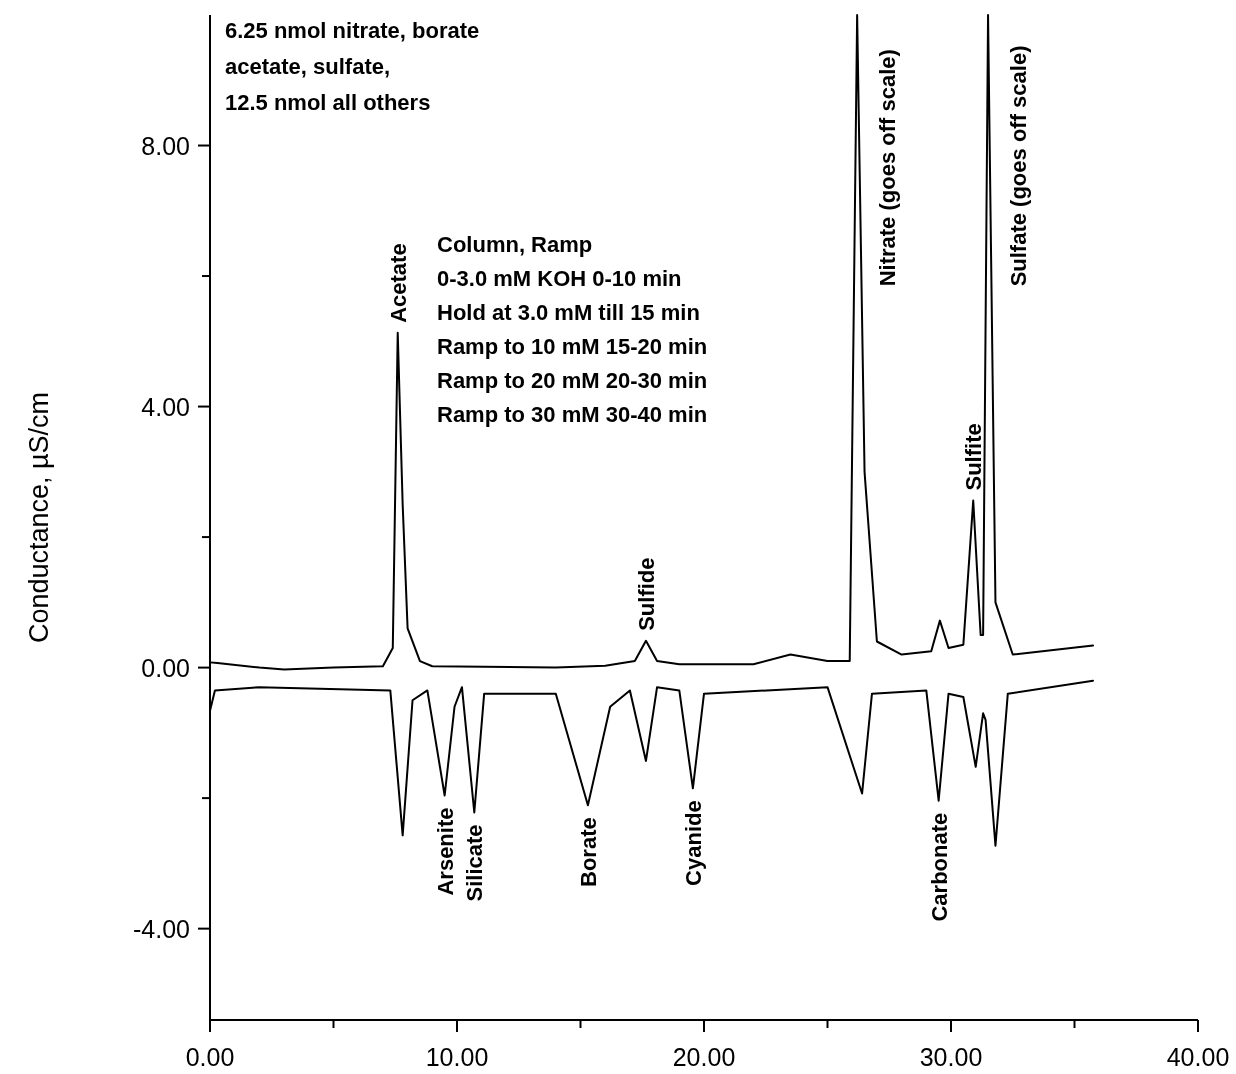 This screenshot has width=1236, height=1074. I want to click on annotation: Acetate, so click(398, 283).